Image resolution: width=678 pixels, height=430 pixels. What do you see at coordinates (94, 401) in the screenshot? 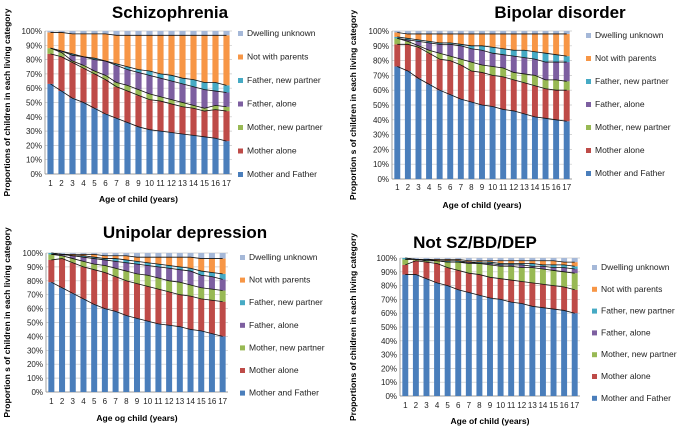
I see `x-tick-label: 5` at bounding box center [94, 401].